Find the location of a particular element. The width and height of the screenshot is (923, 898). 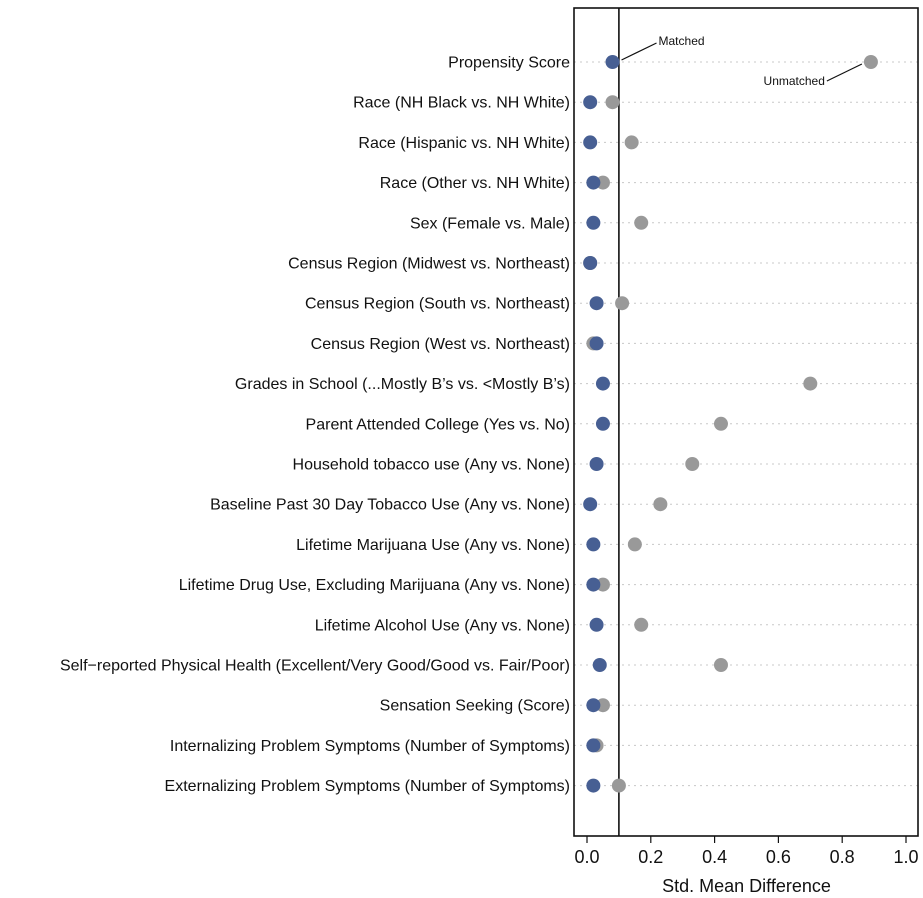

variable-label: Sensation Seeking (Score) is located at coordinates (475, 706).